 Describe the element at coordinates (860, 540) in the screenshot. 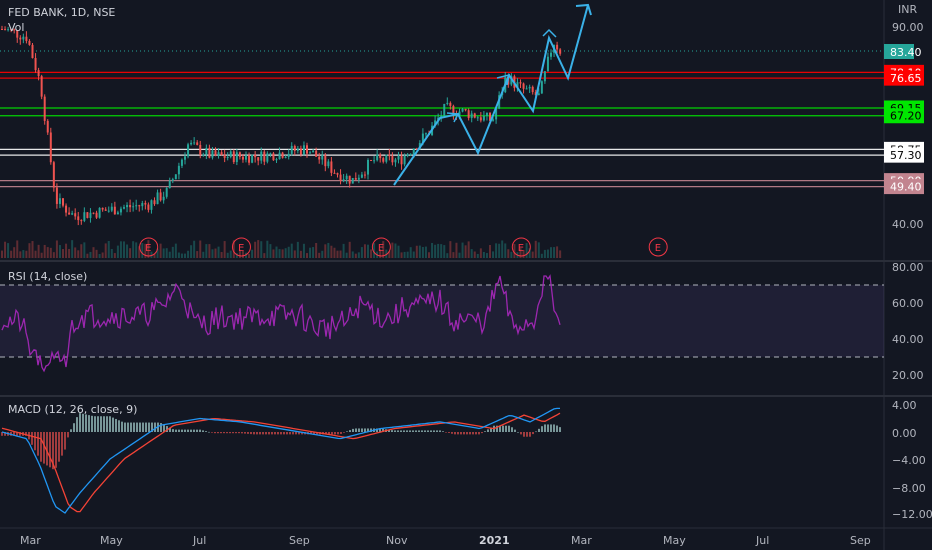

I see `time-label-sep-2021: Sep` at that location.